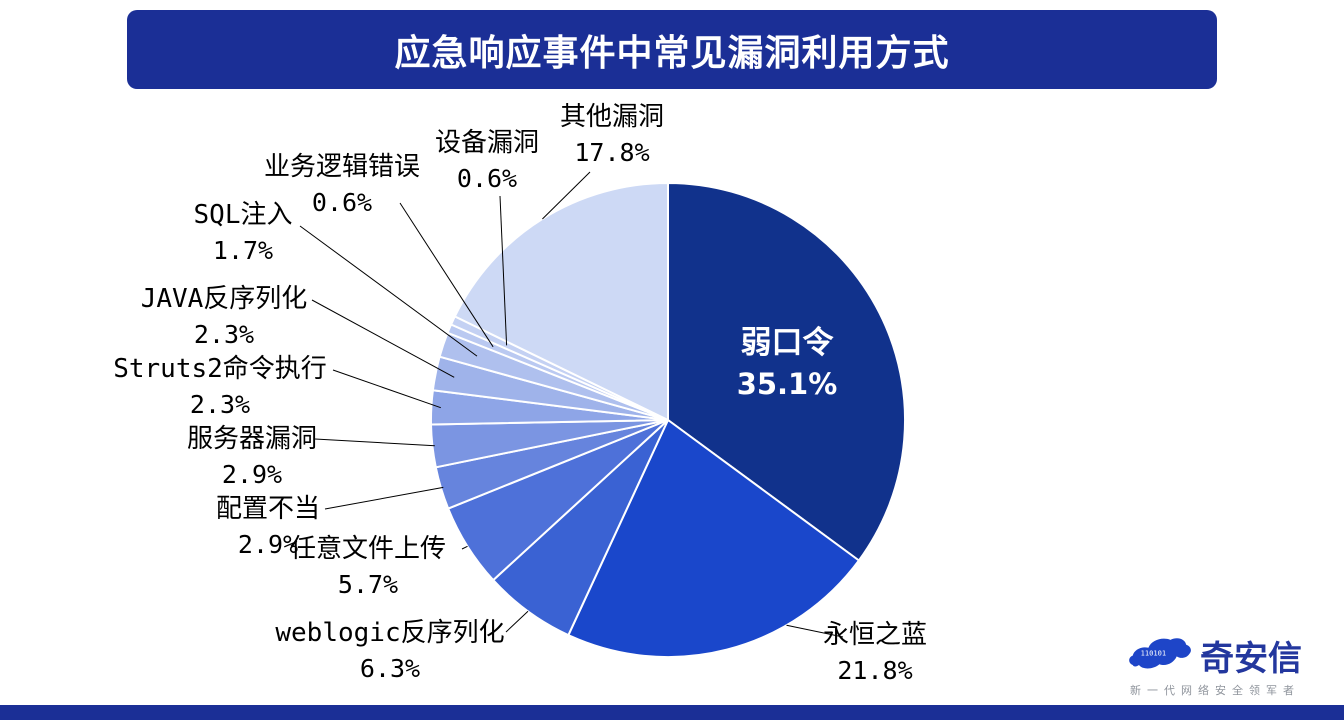 Image resolution: width=1344 pixels, height=720 pixels. What do you see at coordinates (672, 53) in the screenshot?
I see `chart-title: 应急响应事件中常见漏洞利用方式` at bounding box center [672, 53].